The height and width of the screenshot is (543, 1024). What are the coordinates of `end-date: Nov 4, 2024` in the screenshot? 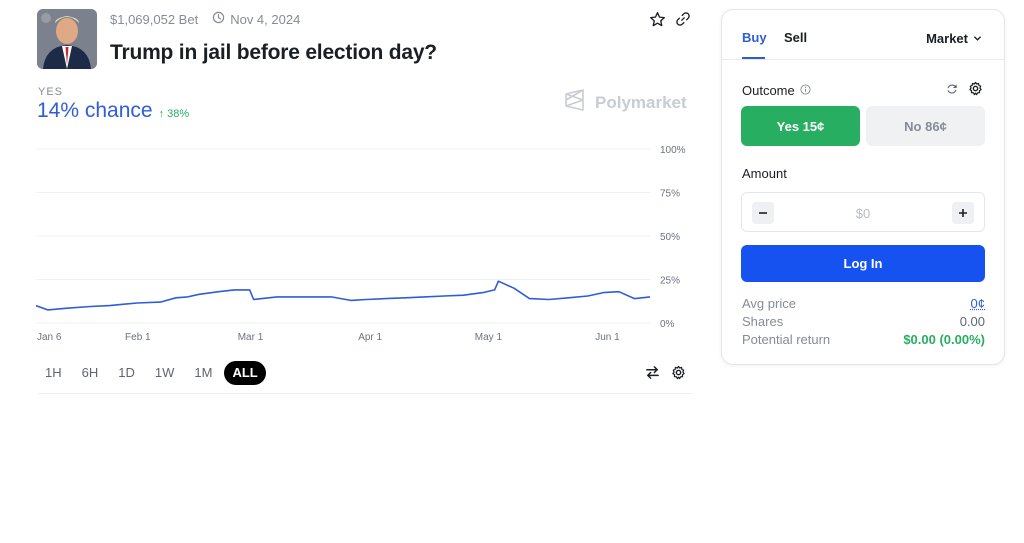 It's located at (256, 19).